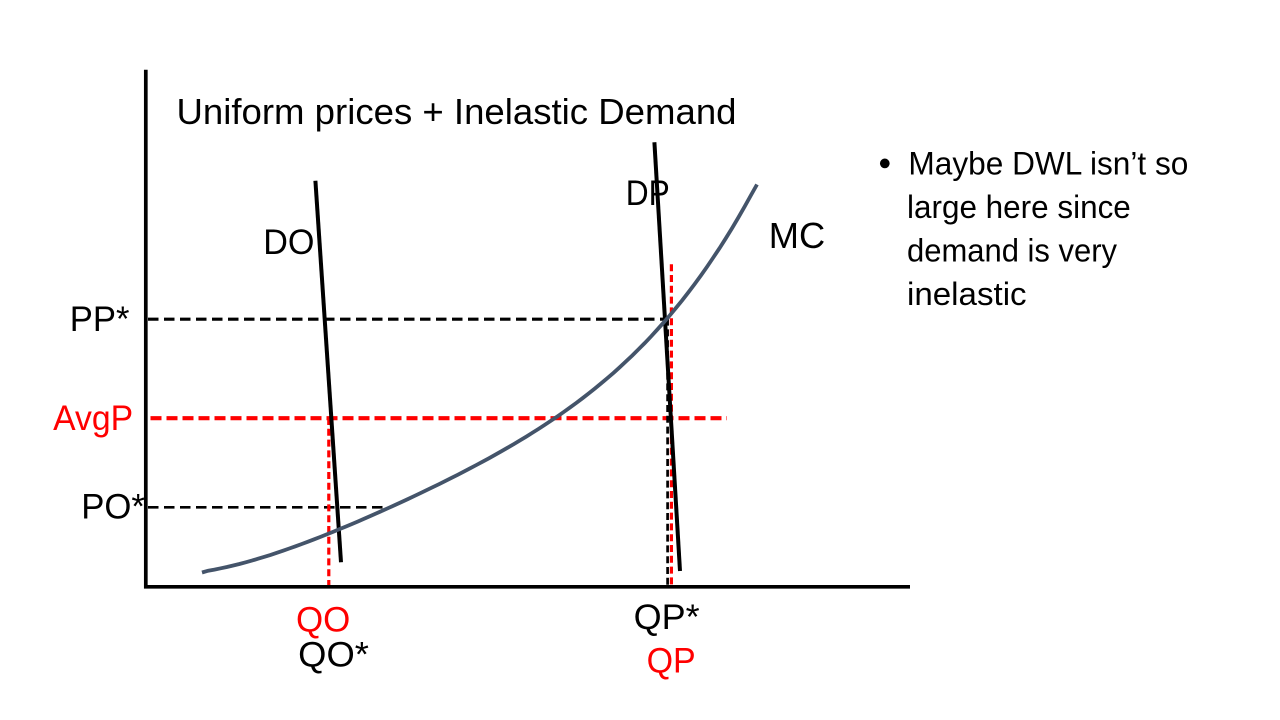 The width and height of the screenshot is (1280, 720). I want to click on svg-text: DO, so click(288, 242).